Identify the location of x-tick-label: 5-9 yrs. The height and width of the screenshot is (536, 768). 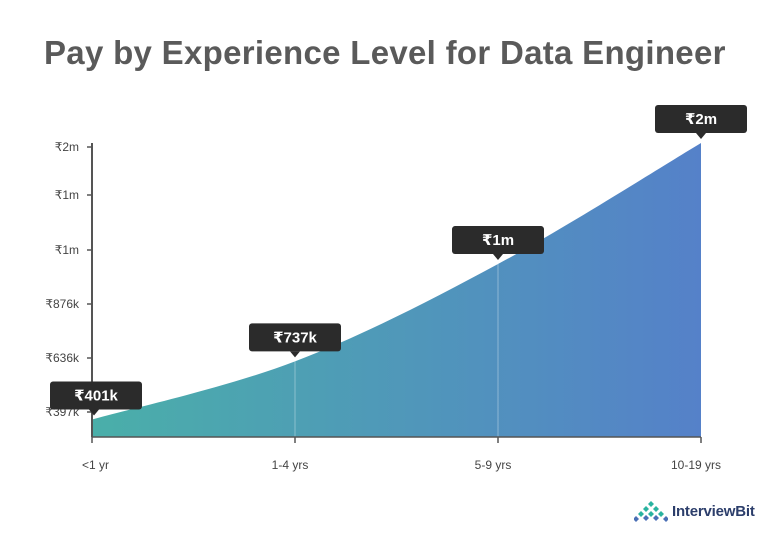
(493, 465).